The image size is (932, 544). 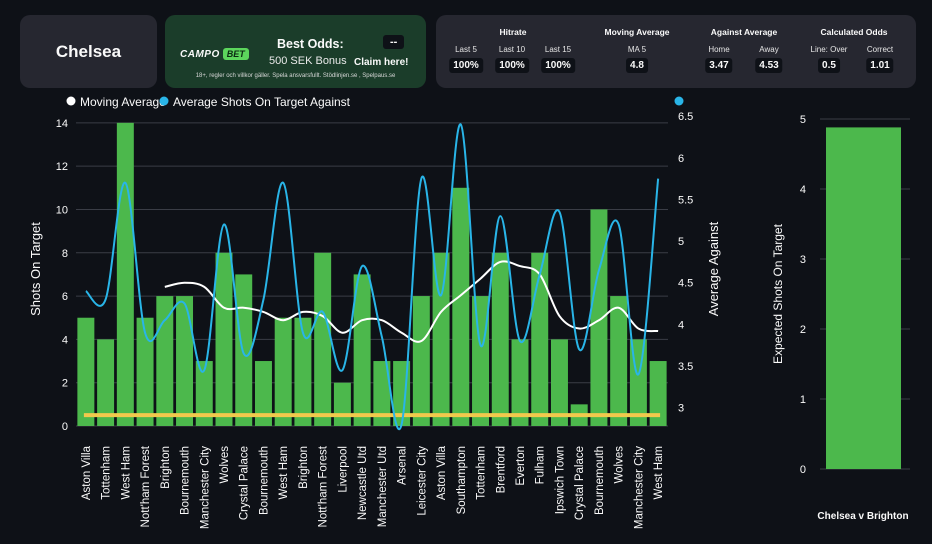 What do you see at coordinates (87, 472) in the screenshot?
I see `x-tick-label: Aston Villa` at bounding box center [87, 472].